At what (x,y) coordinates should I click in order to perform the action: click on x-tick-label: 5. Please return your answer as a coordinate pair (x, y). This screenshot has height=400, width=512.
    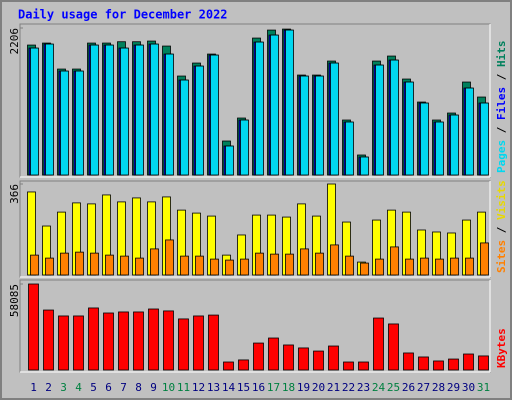
    Looking at the image, I should click on (93, 387).